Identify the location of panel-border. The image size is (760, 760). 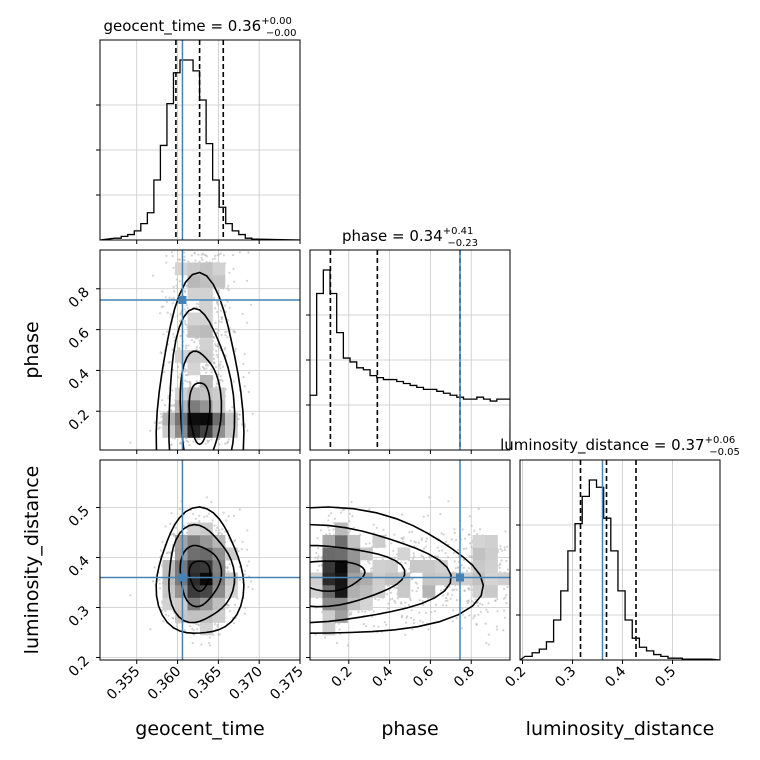
(200, 140).